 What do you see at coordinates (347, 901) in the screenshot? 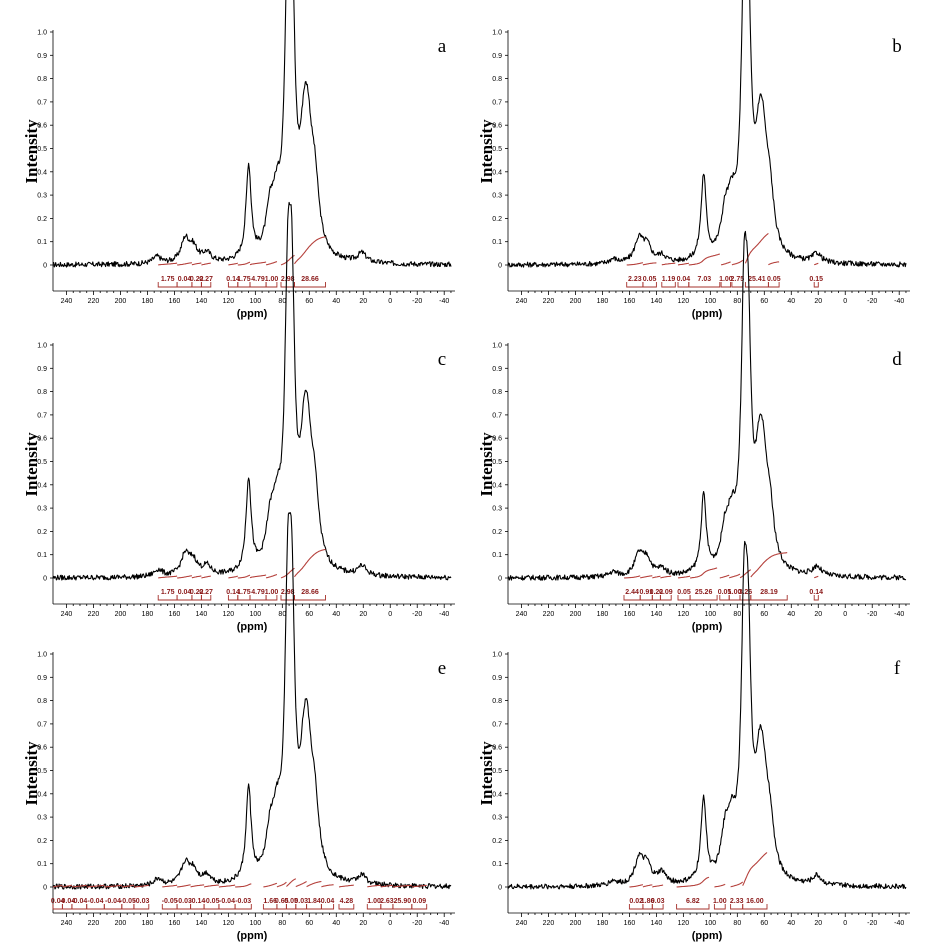
I see `integral-label: 4.28` at bounding box center [347, 901].